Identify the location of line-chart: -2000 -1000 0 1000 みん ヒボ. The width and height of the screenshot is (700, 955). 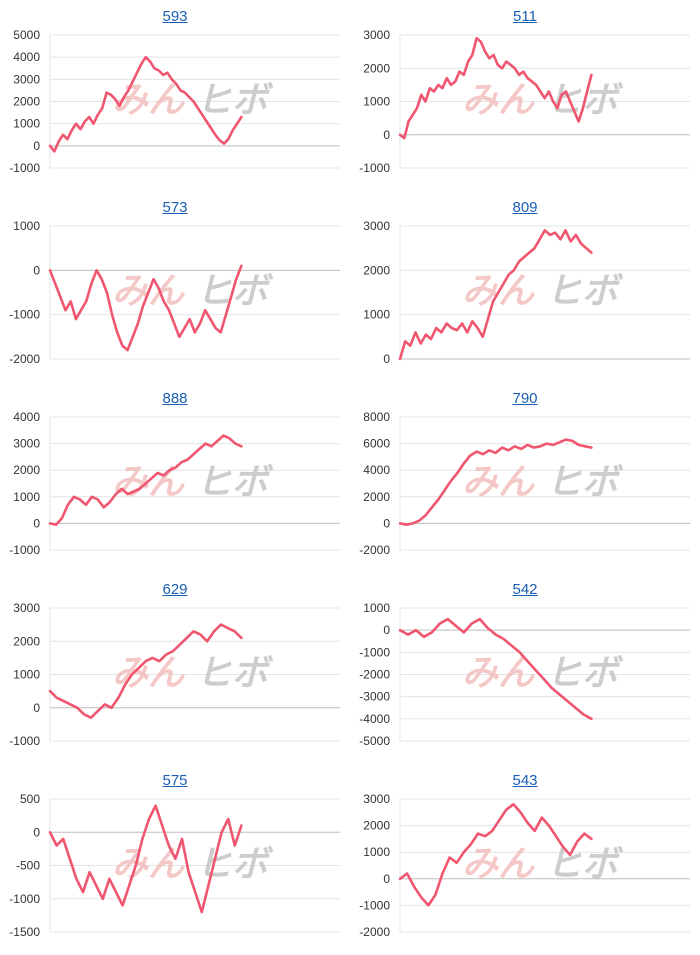
(174, 292).